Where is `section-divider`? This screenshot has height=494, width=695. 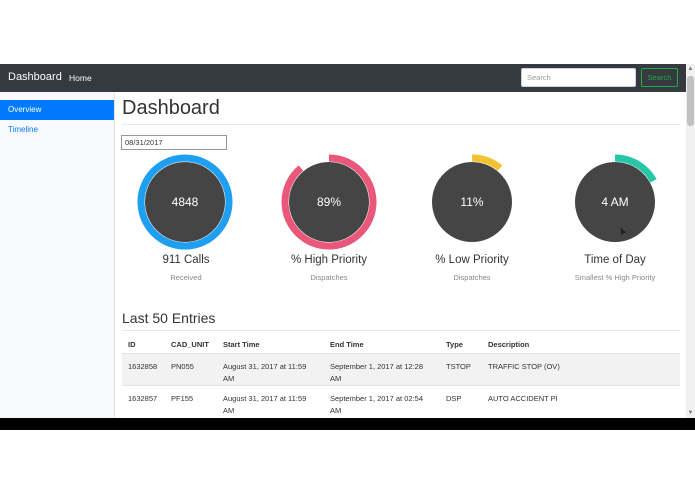 section-divider is located at coordinates (401, 330).